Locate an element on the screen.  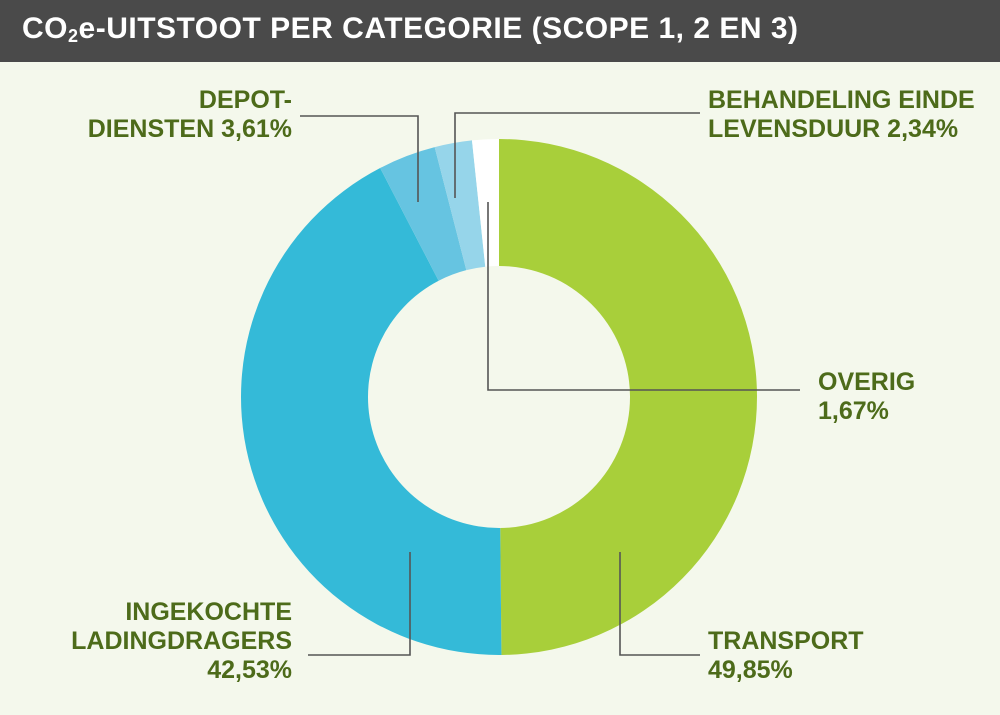
leader-line-behandeling is located at coordinates (577, 155).